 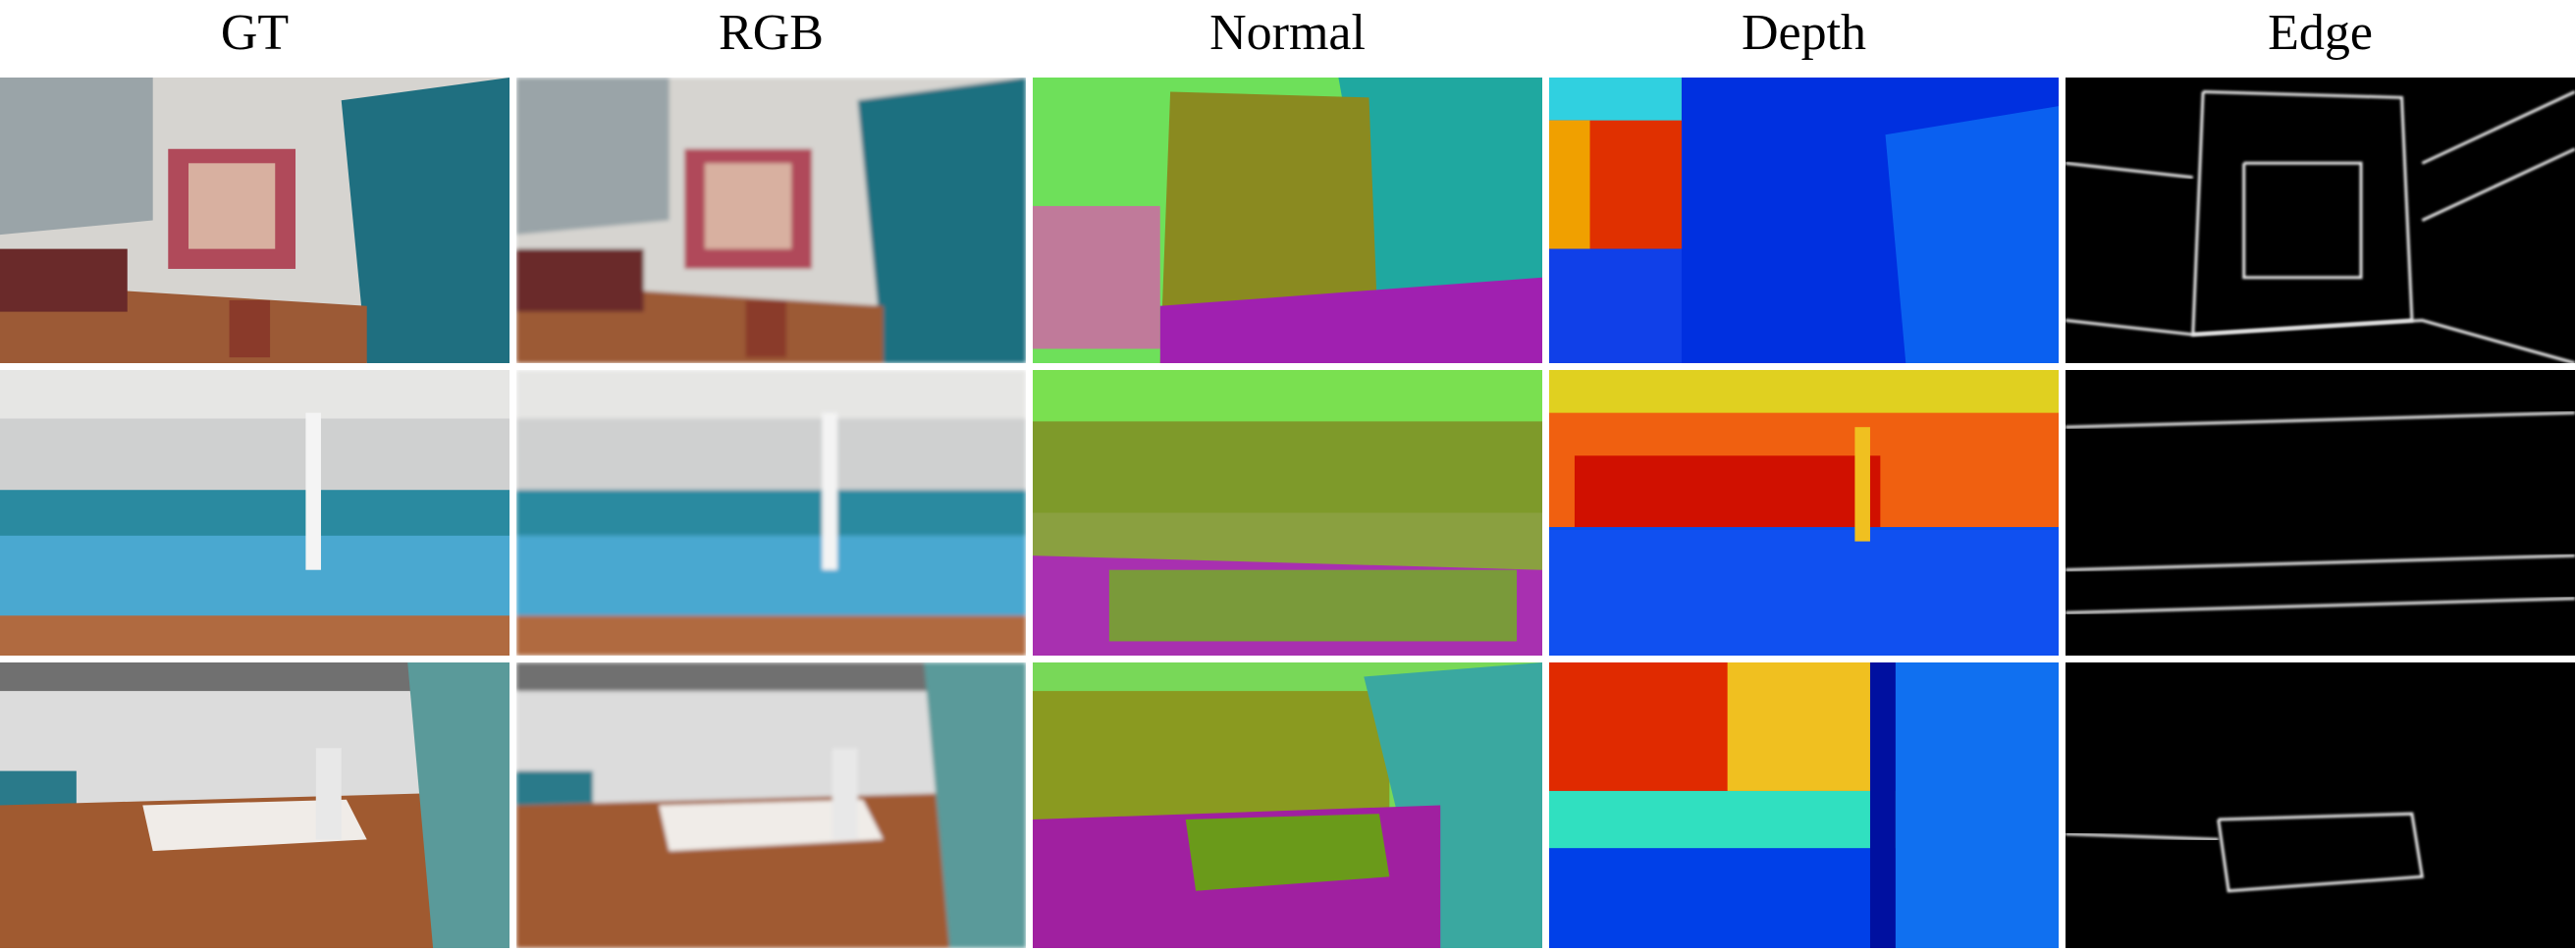 What do you see at coordinates (1287, 33) in the screenshot?
I see `column-header: Normal` at bounding box center [1287, 33].